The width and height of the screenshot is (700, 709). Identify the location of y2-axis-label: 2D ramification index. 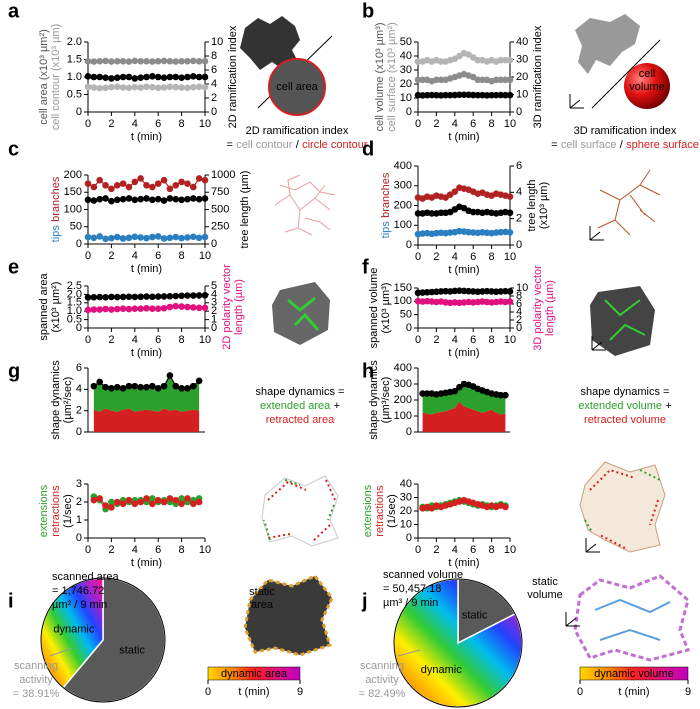
(233, 76).